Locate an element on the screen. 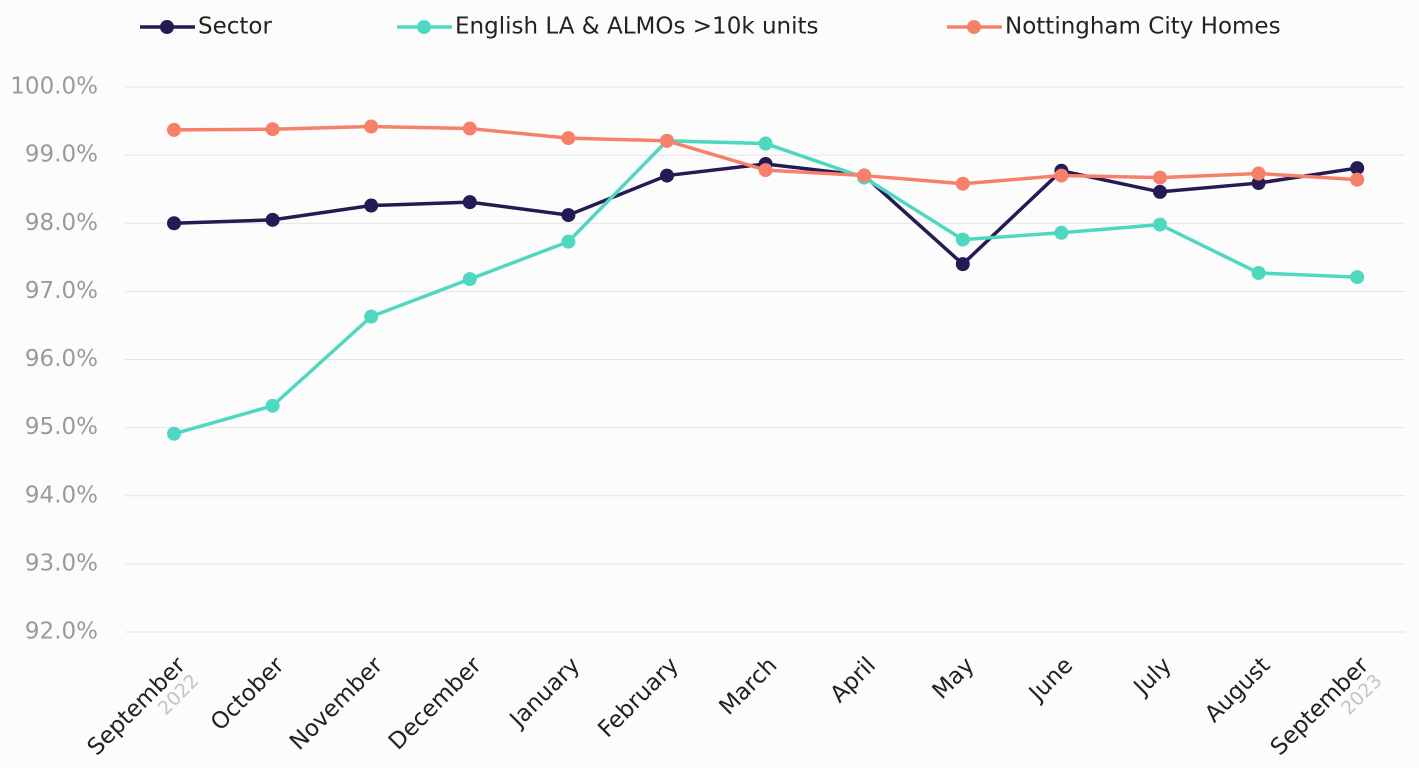 Image resolution: width=1419 pixels, height=768 pixels. x-tick-label: May is located at coordinates (954, 678).